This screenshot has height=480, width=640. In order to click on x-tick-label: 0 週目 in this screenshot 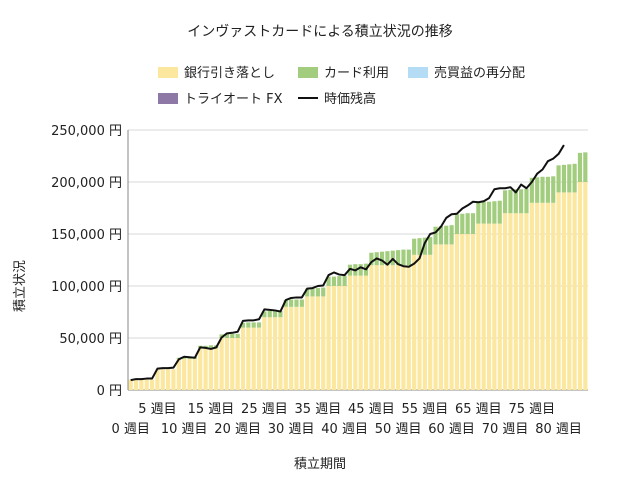, I will do `click(130, 429)`.